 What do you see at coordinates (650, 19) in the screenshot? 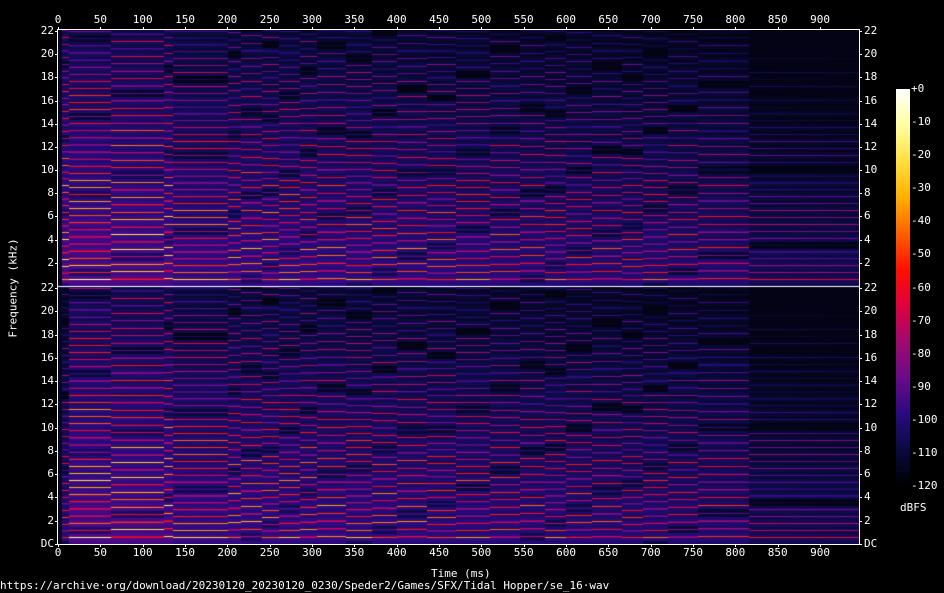
I see `x-tick-top: 700` at bounding box center [650, 19].